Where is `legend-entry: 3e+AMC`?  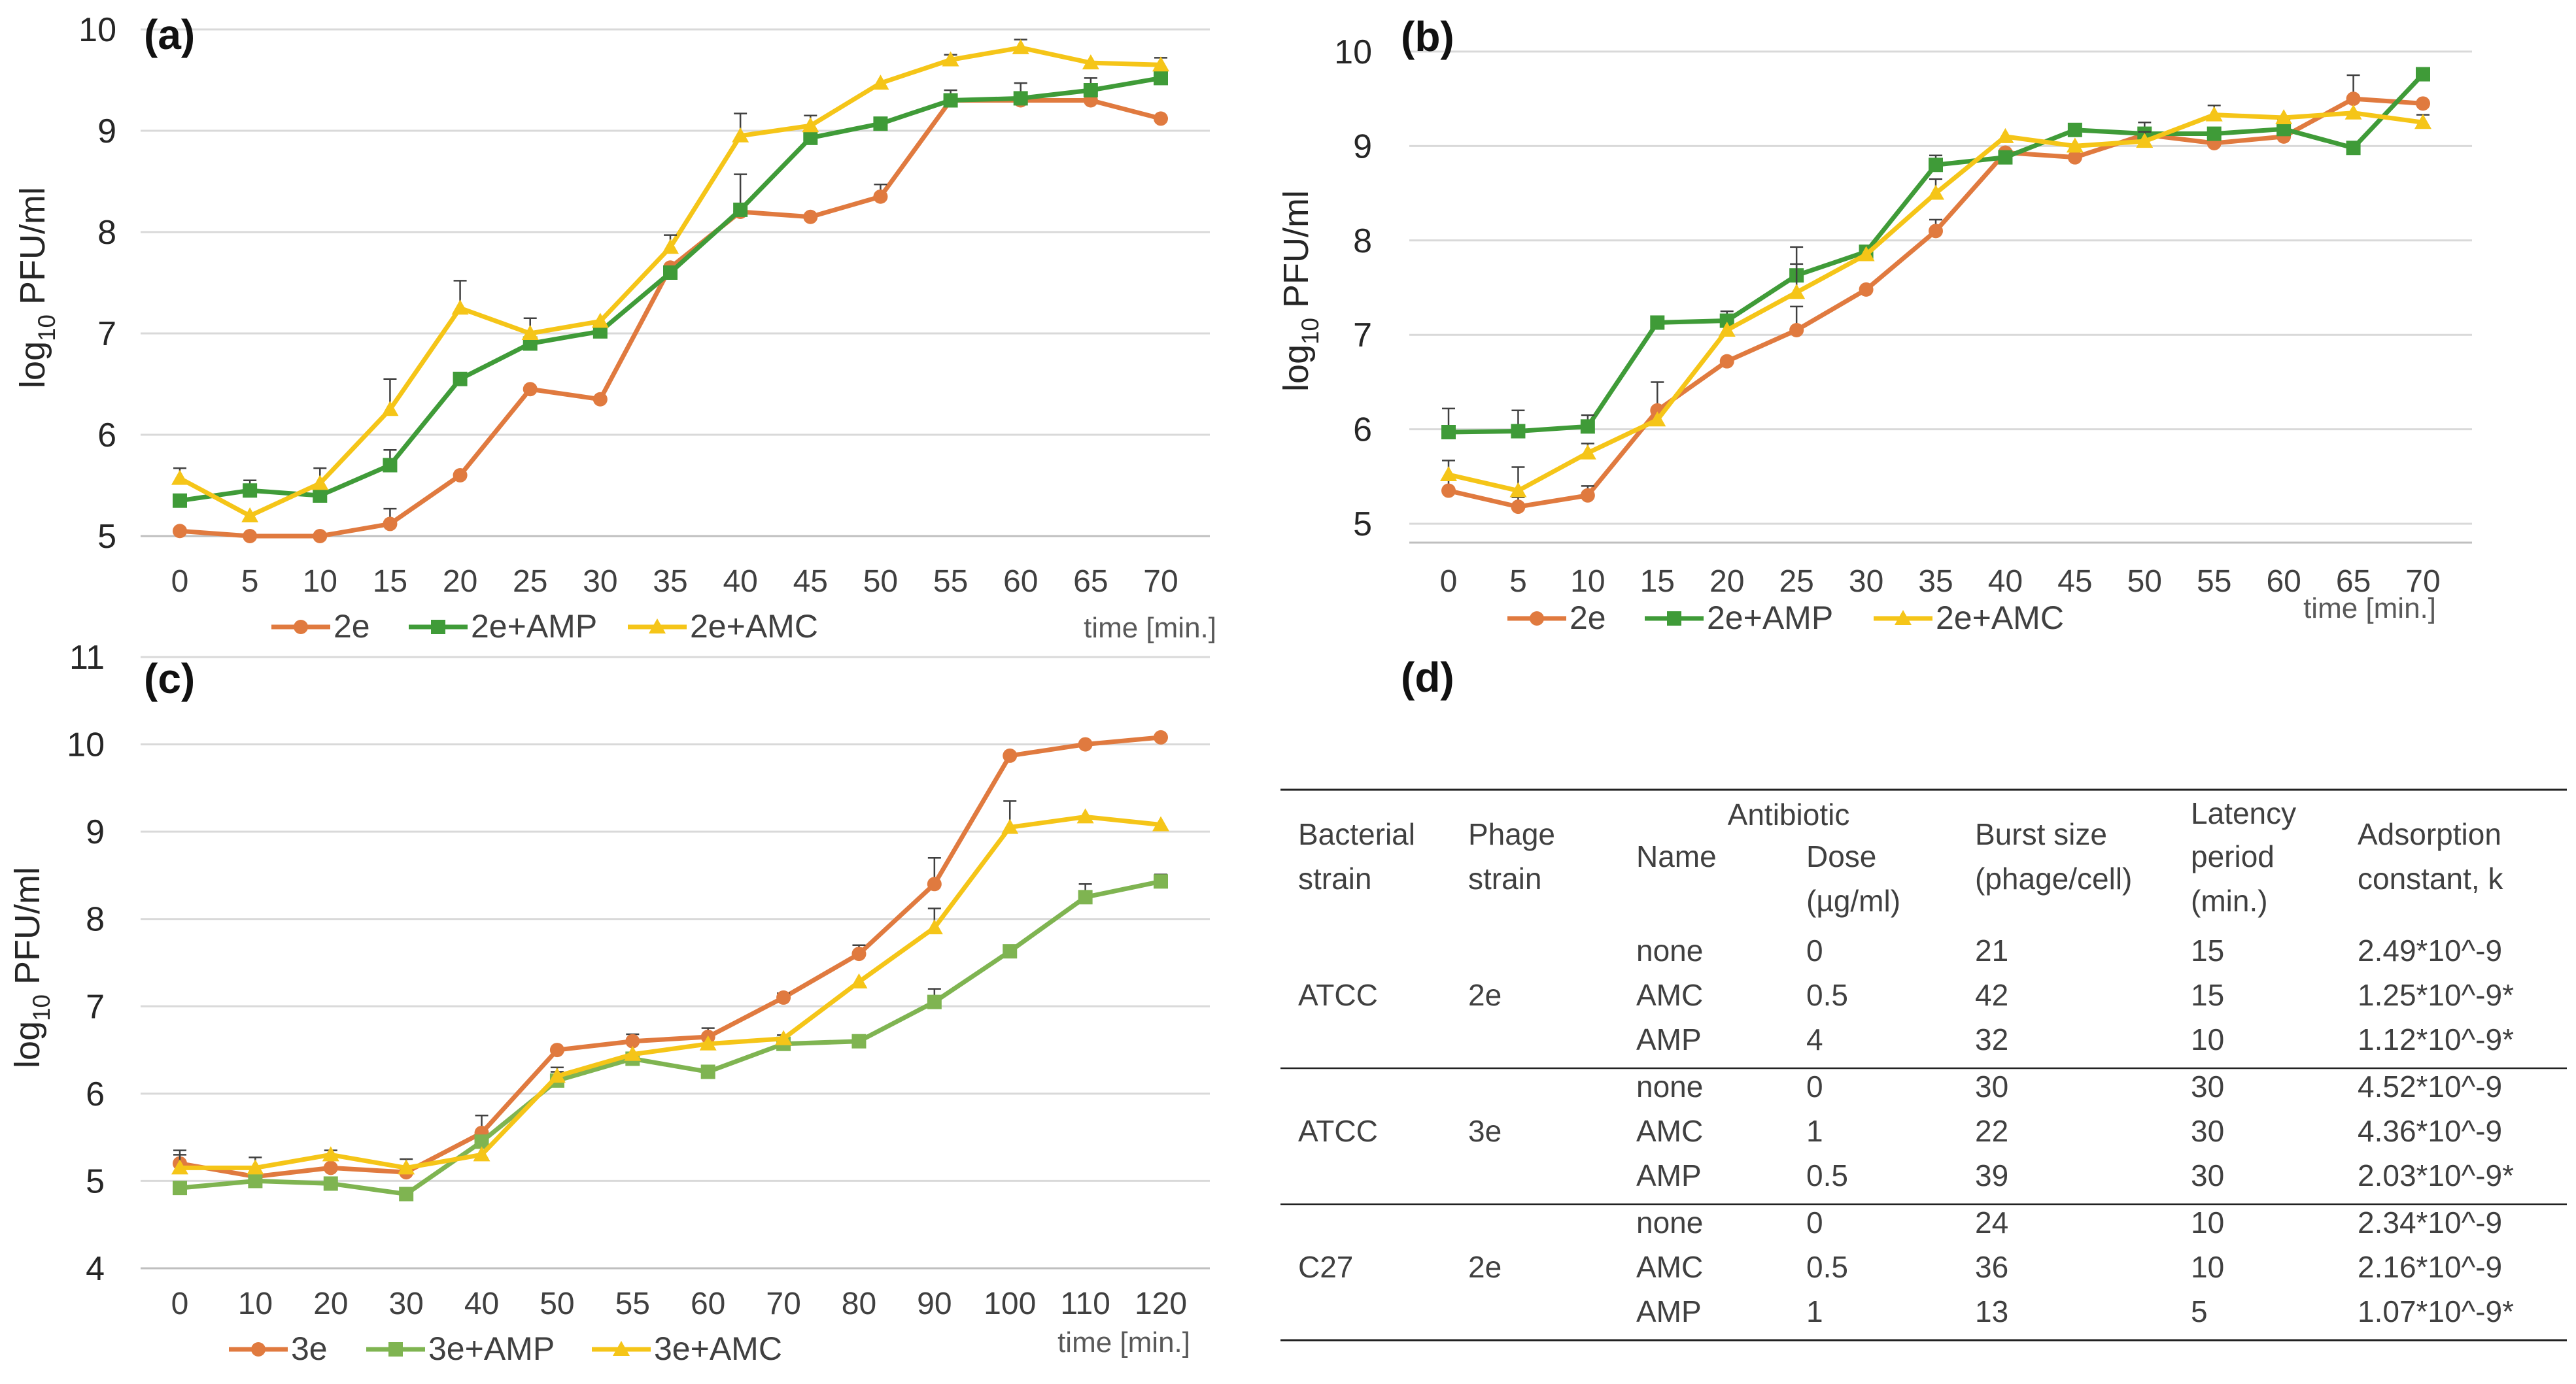
legend-entry: 3e+AMC is located at coordinates (687, 1348).